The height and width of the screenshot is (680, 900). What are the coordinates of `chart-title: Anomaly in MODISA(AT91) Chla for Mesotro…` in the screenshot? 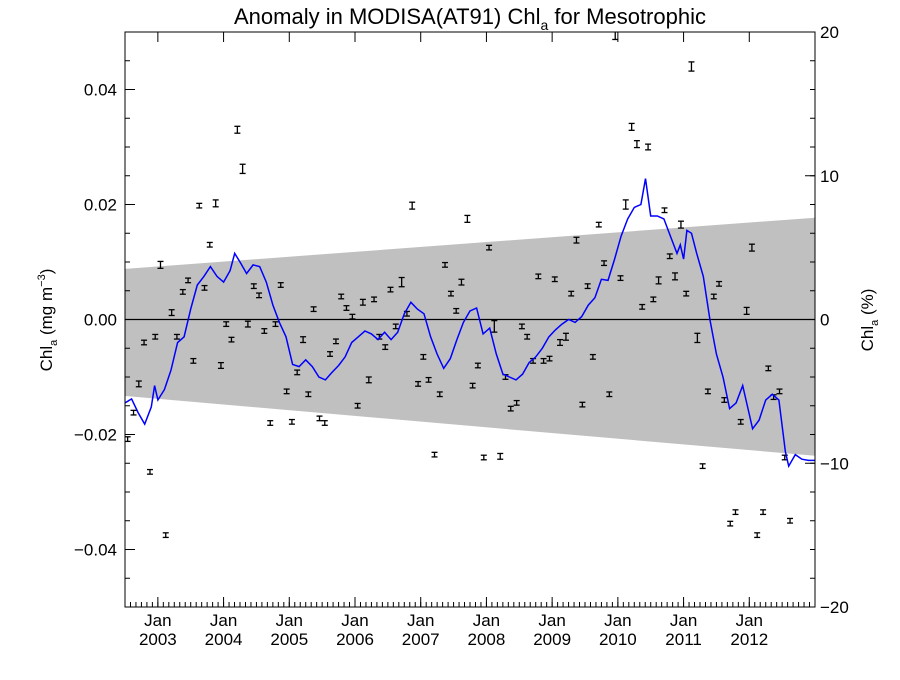 It's located at (470, 18).